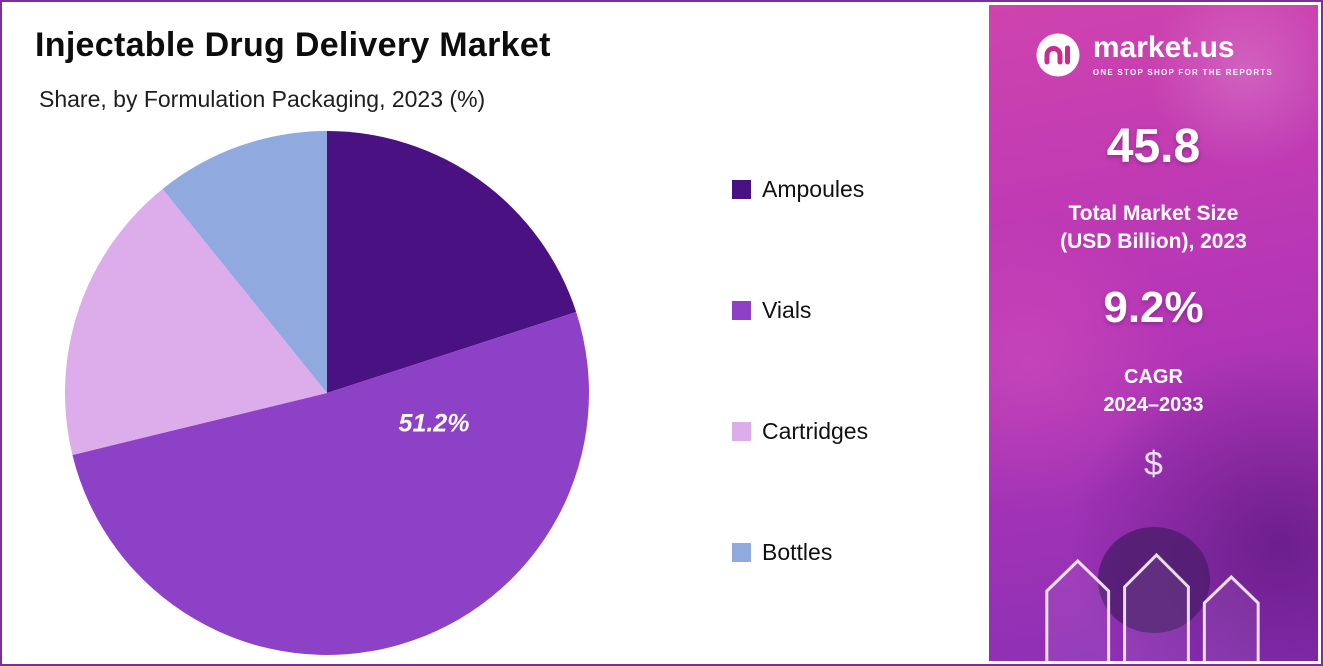  I want to click on legend-swatch-cartridges, so click(741, 431).